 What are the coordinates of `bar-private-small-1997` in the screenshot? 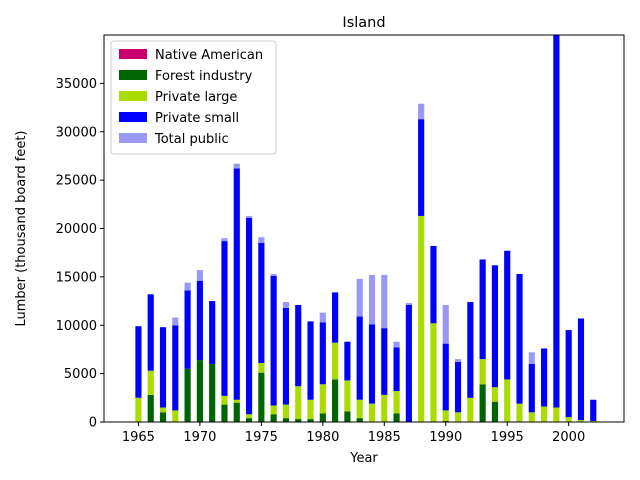 It's located at (531, 388).